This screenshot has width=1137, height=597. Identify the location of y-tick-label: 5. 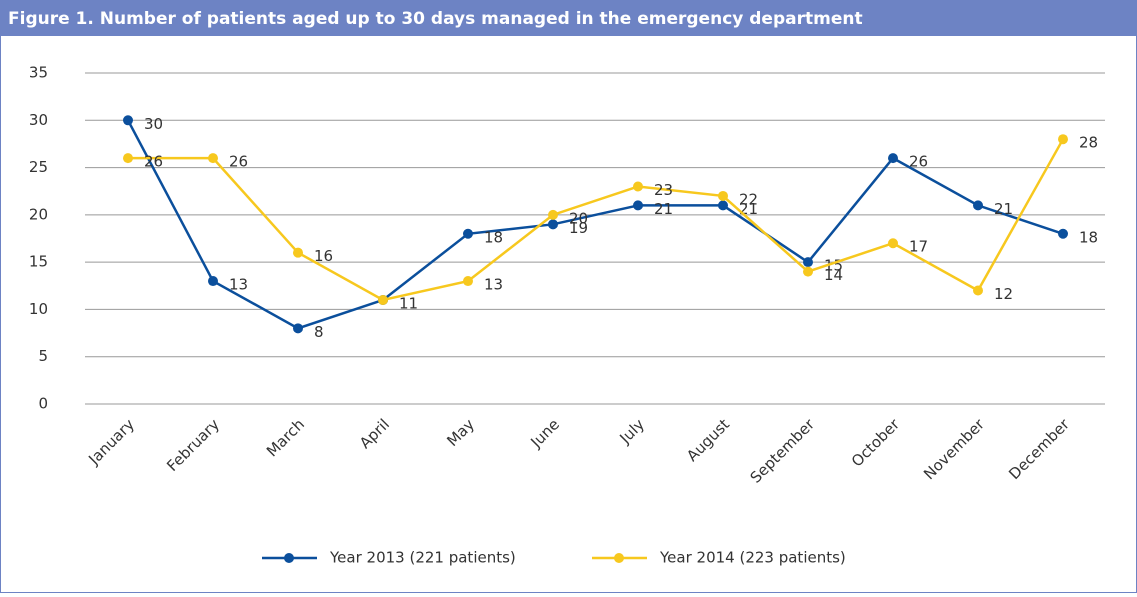
(43, 356).